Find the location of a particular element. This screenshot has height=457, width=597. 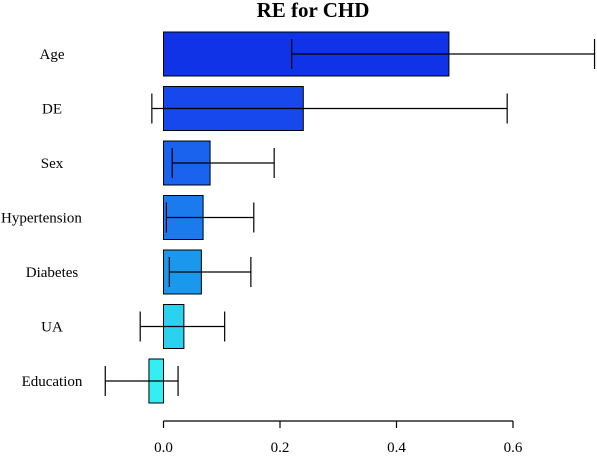

category-label-sex: Sex is located at coordinates (52, 164).